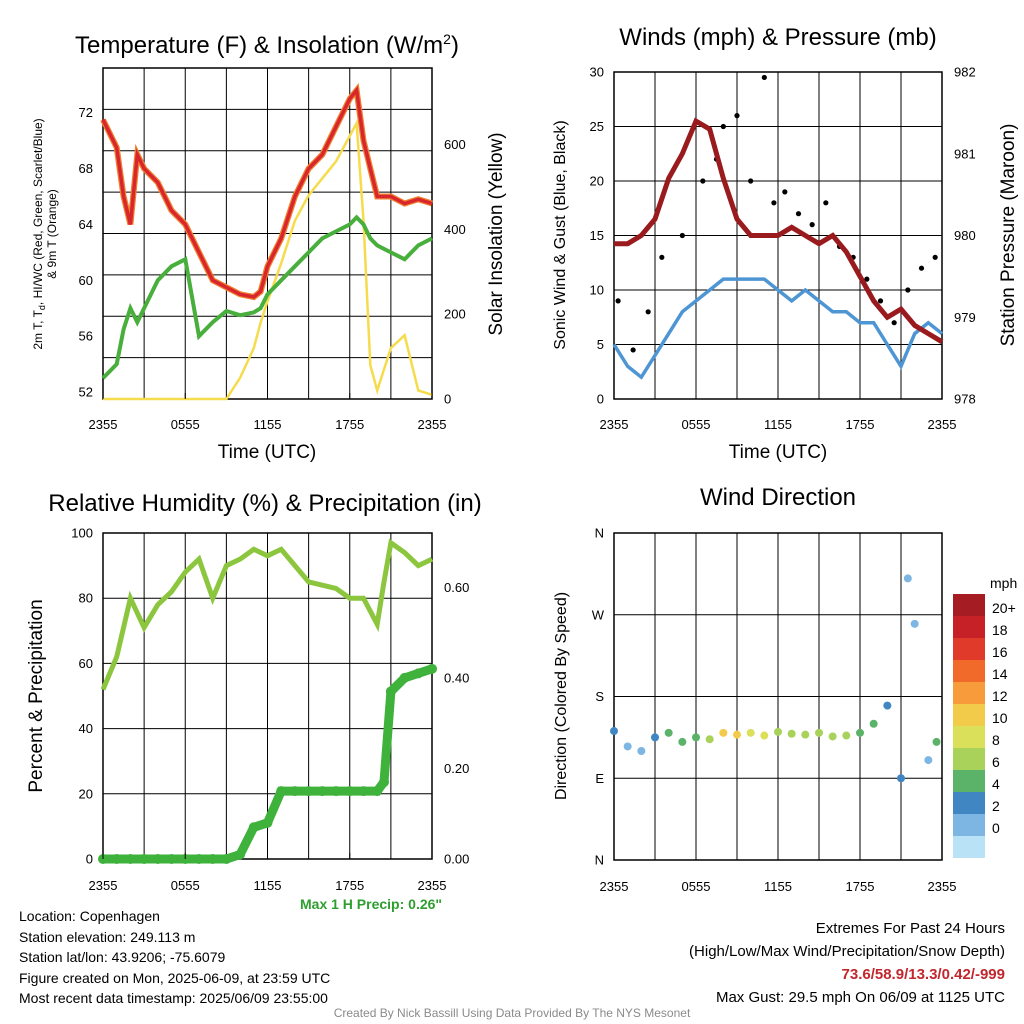 Image resolution: width=1024 pixels, height=1024 pixels. Describe the element at coordinates (600, 399) in the screenshot. I see `y-tick-label-left: 0` at that location.